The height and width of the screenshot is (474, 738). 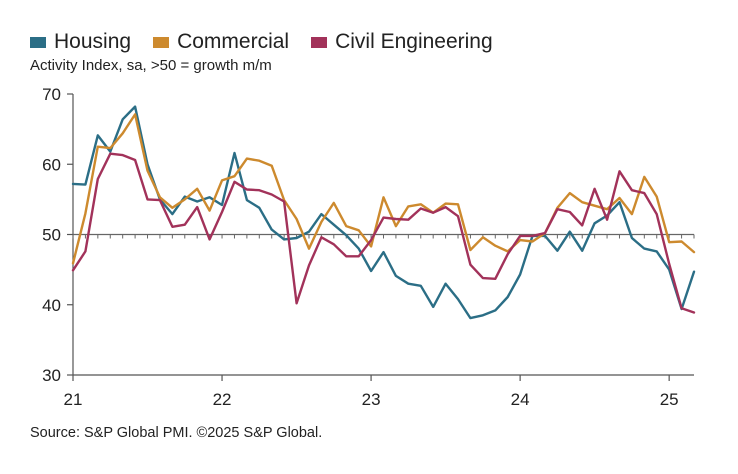 What do you see at coordinates (93, 41) in the screenshot?
I see `legend-label-housing: Housing` at bounding box center [93, 41].